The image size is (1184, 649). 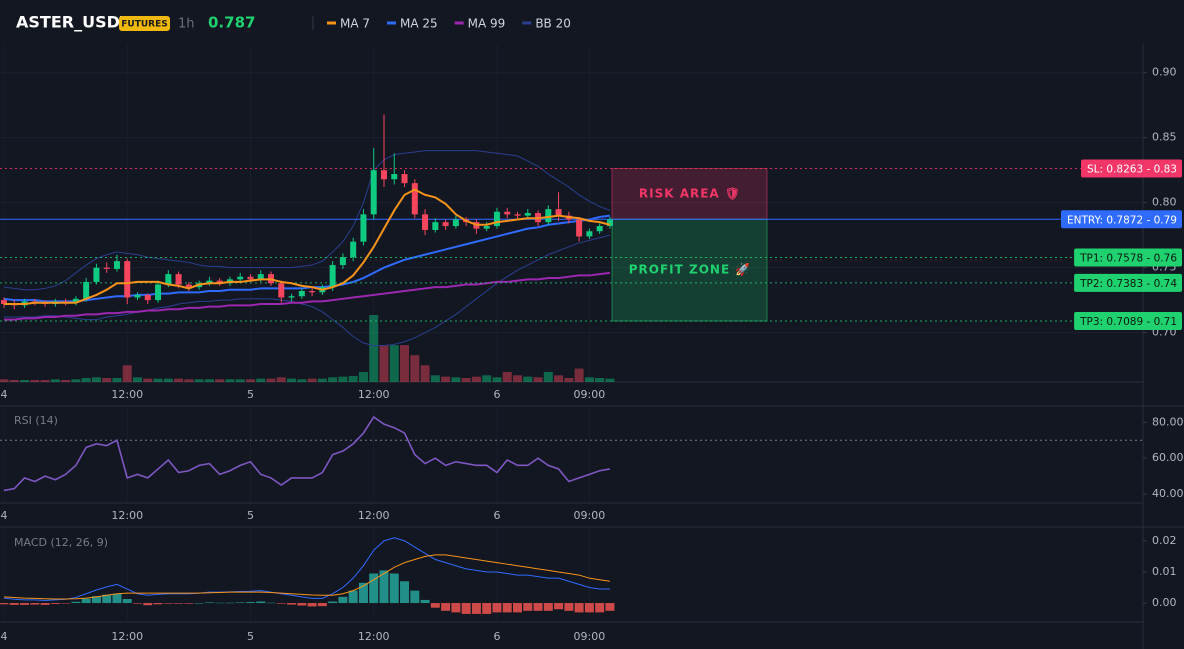 I want to click on badge-bg, so click(x=144, y=23).